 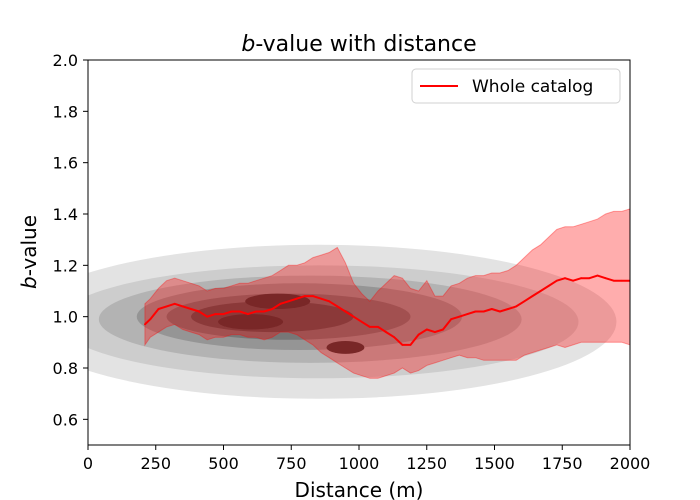 What do you see at coordinates (630, 463) in the screenshot?
I see `x-tick-label: 2000` at bounding box center [630, 463].